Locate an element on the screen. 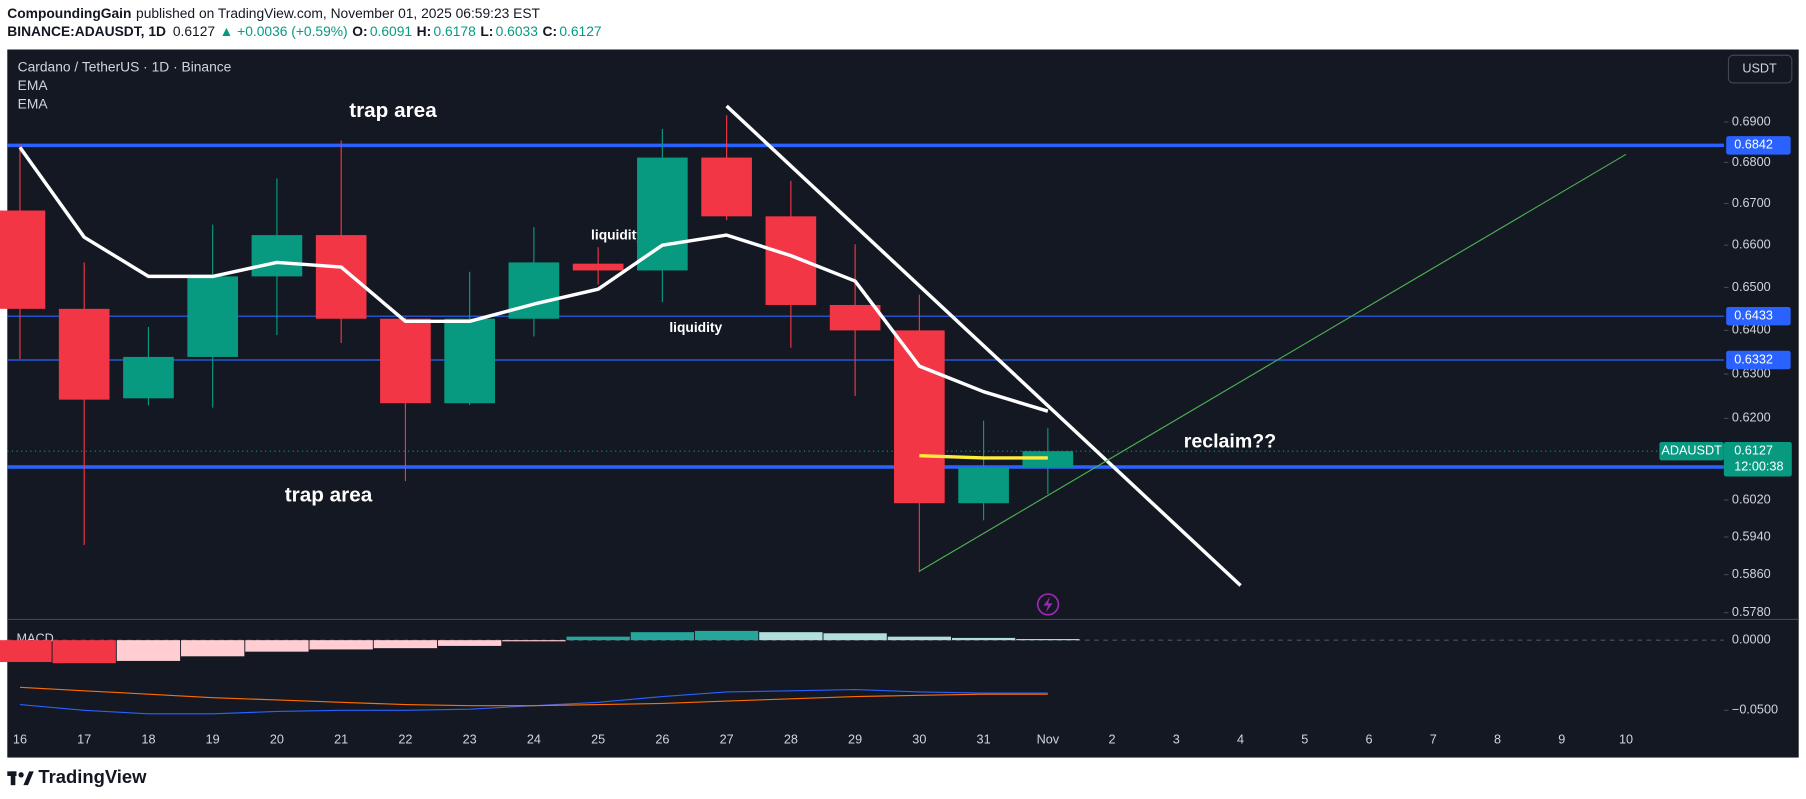 The image size is (1806, 799). annotation: reclaim?? is located at coordinates (1230, 441).